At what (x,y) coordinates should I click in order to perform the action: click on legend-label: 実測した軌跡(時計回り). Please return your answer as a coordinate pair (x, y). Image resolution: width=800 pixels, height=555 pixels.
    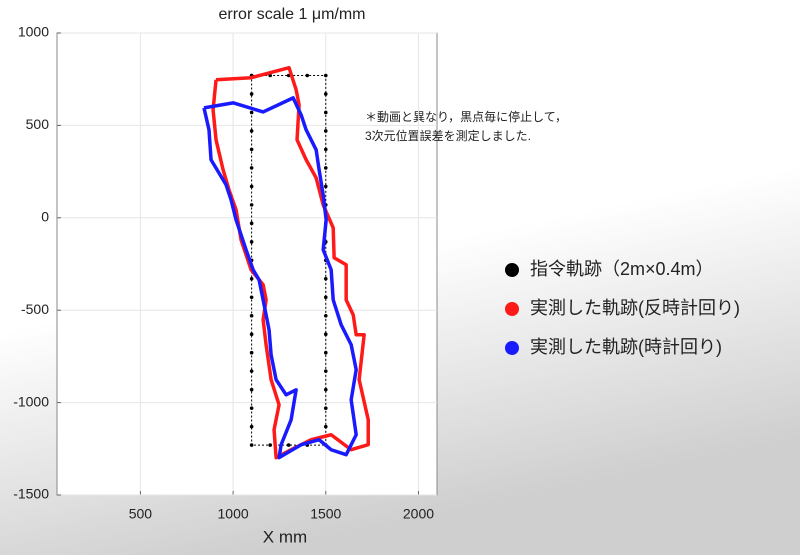
    Looking at the image, I should click on (626, 347).